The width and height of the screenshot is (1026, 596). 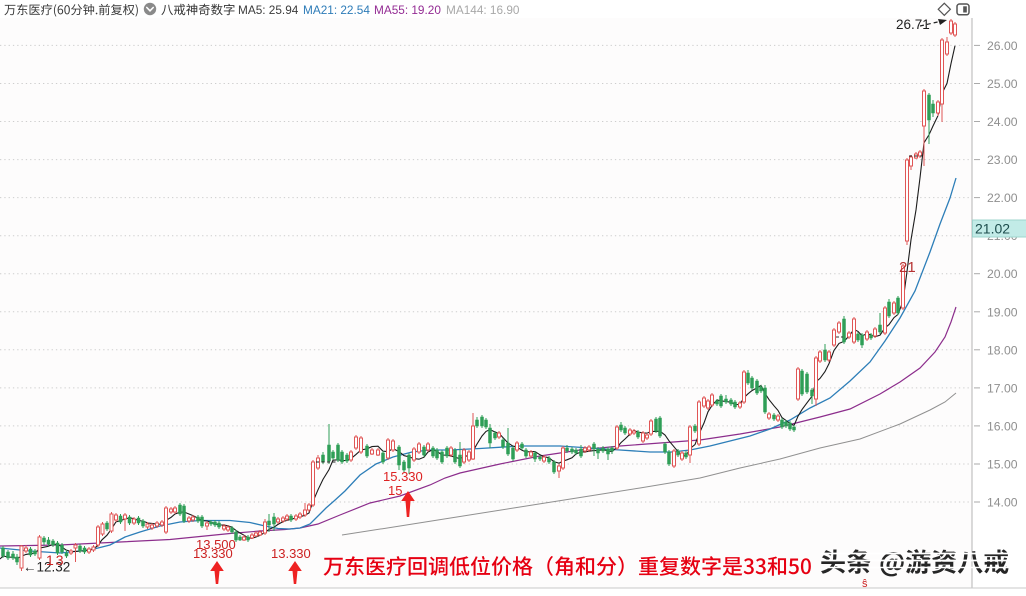 What do you see at coordinates (1002, 274) in the screenshot?
I see `svg-text: 20.00` at bounding box center [1002, 274].